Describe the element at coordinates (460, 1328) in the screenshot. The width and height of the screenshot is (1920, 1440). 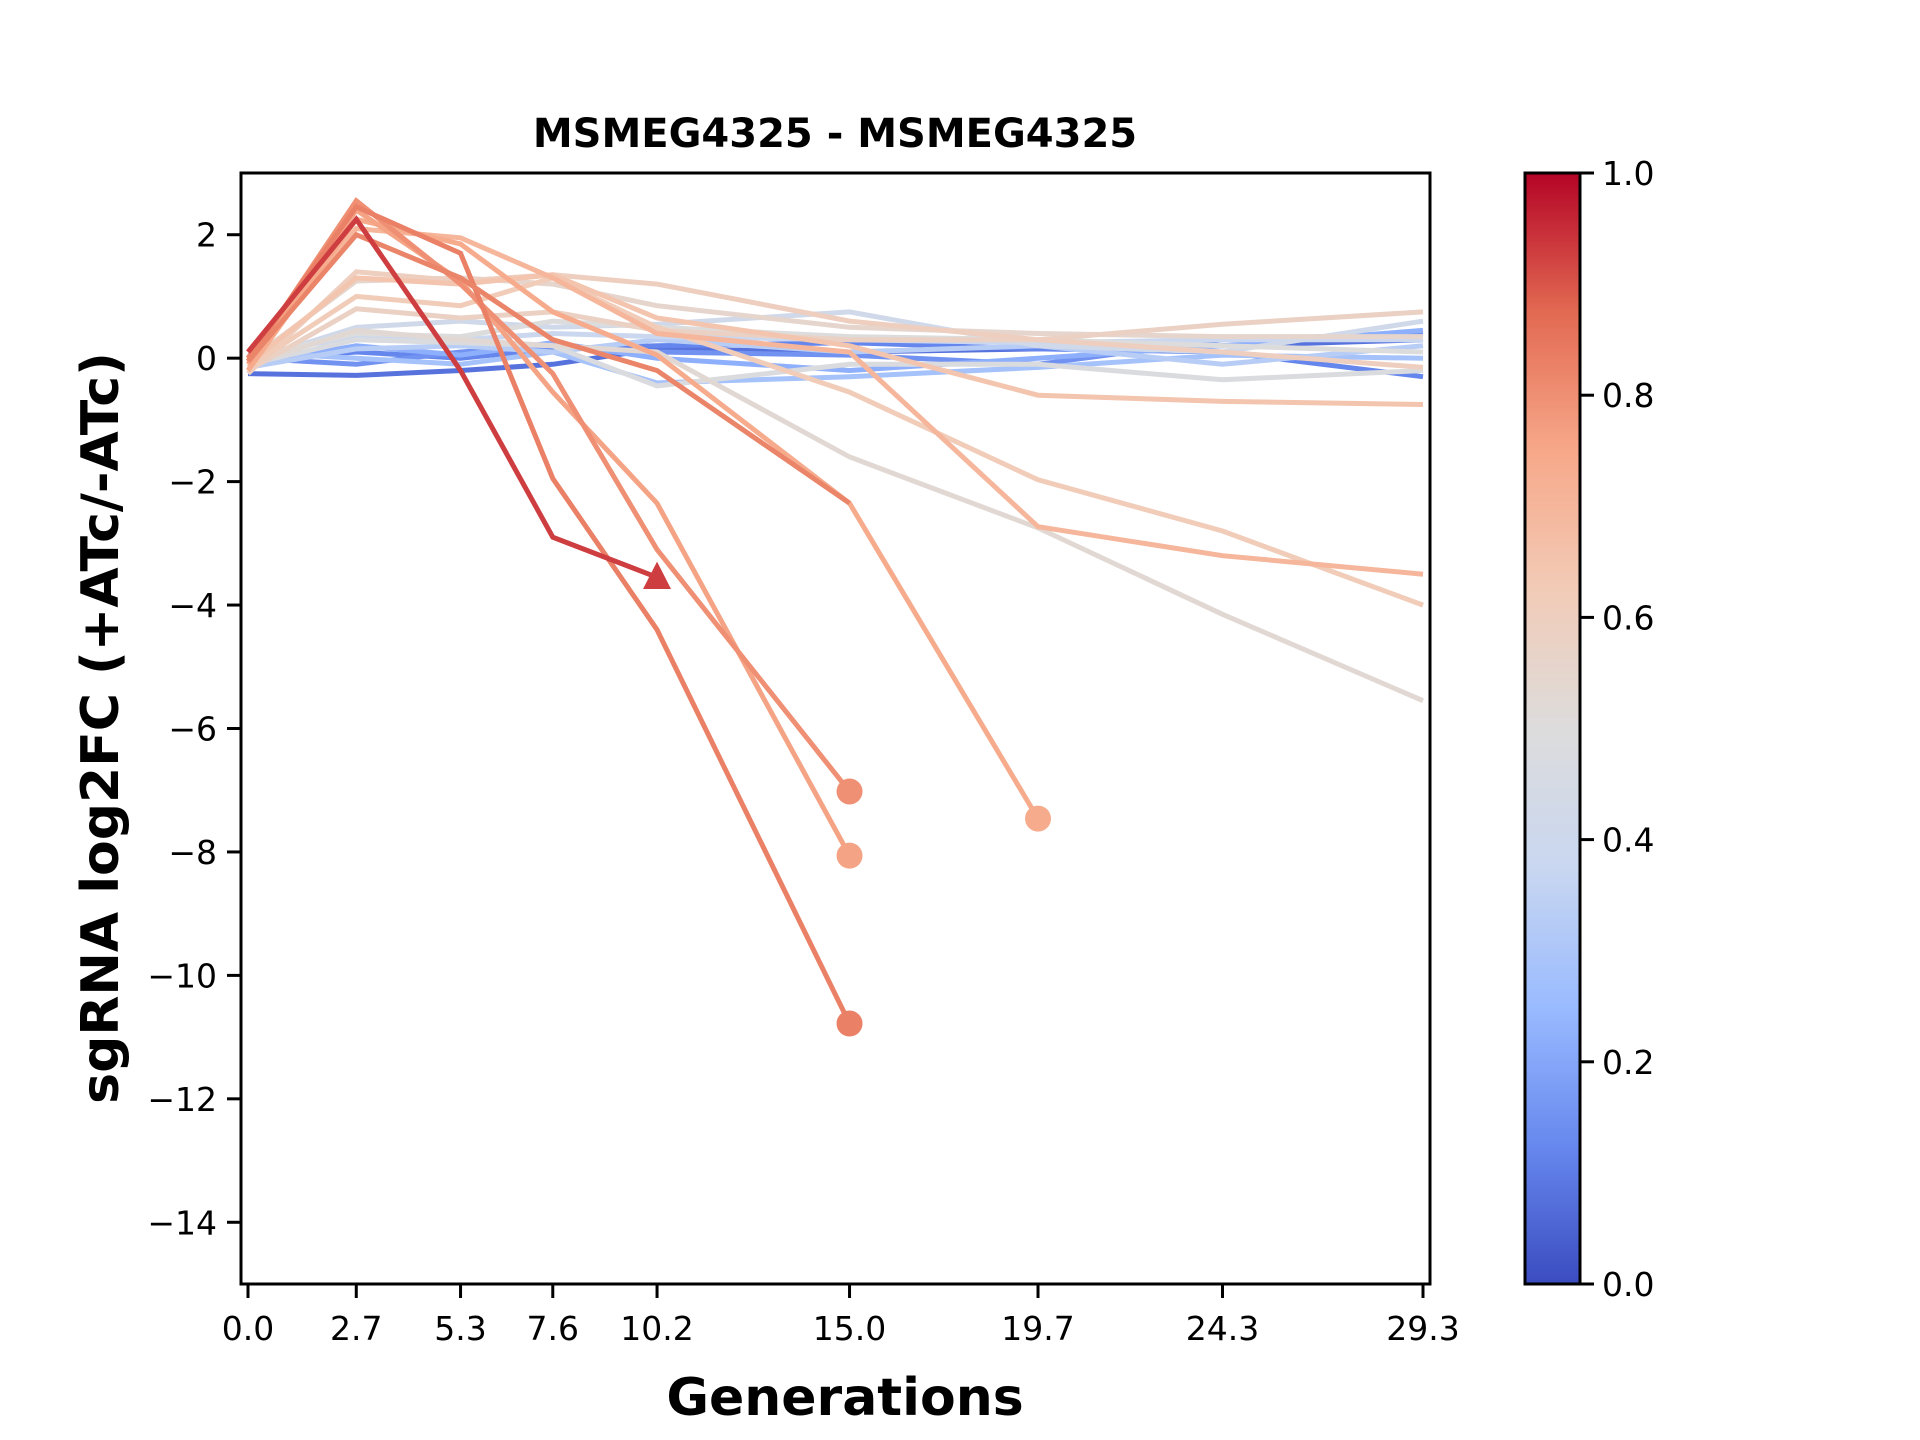
I see `x-tick-label: 5.3` at that location.